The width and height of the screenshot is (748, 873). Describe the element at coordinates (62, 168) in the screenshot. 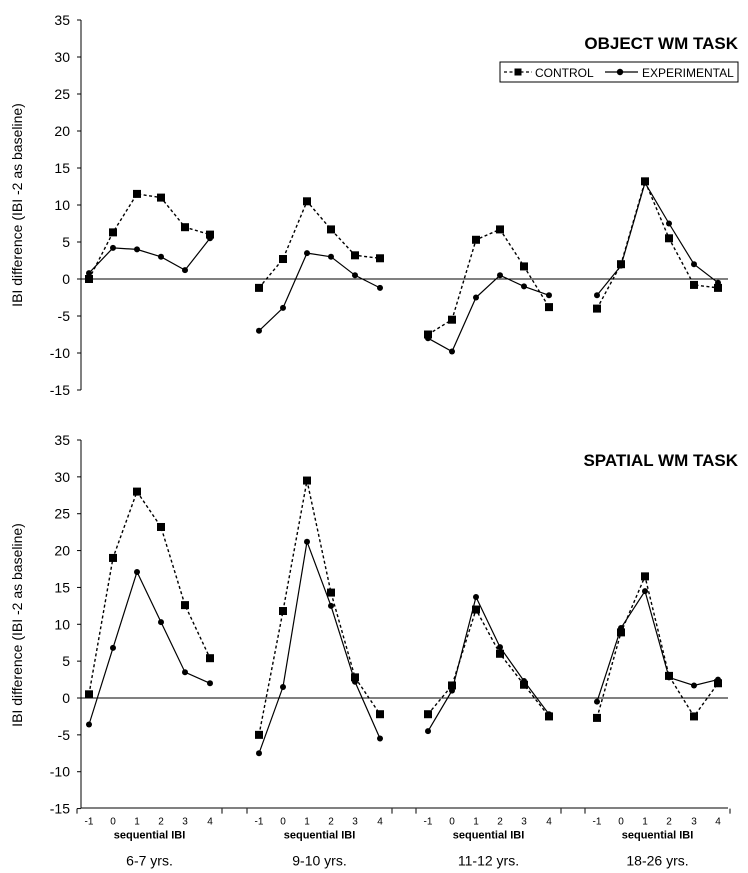

I see `y-tick-label-object: 15` at that location.